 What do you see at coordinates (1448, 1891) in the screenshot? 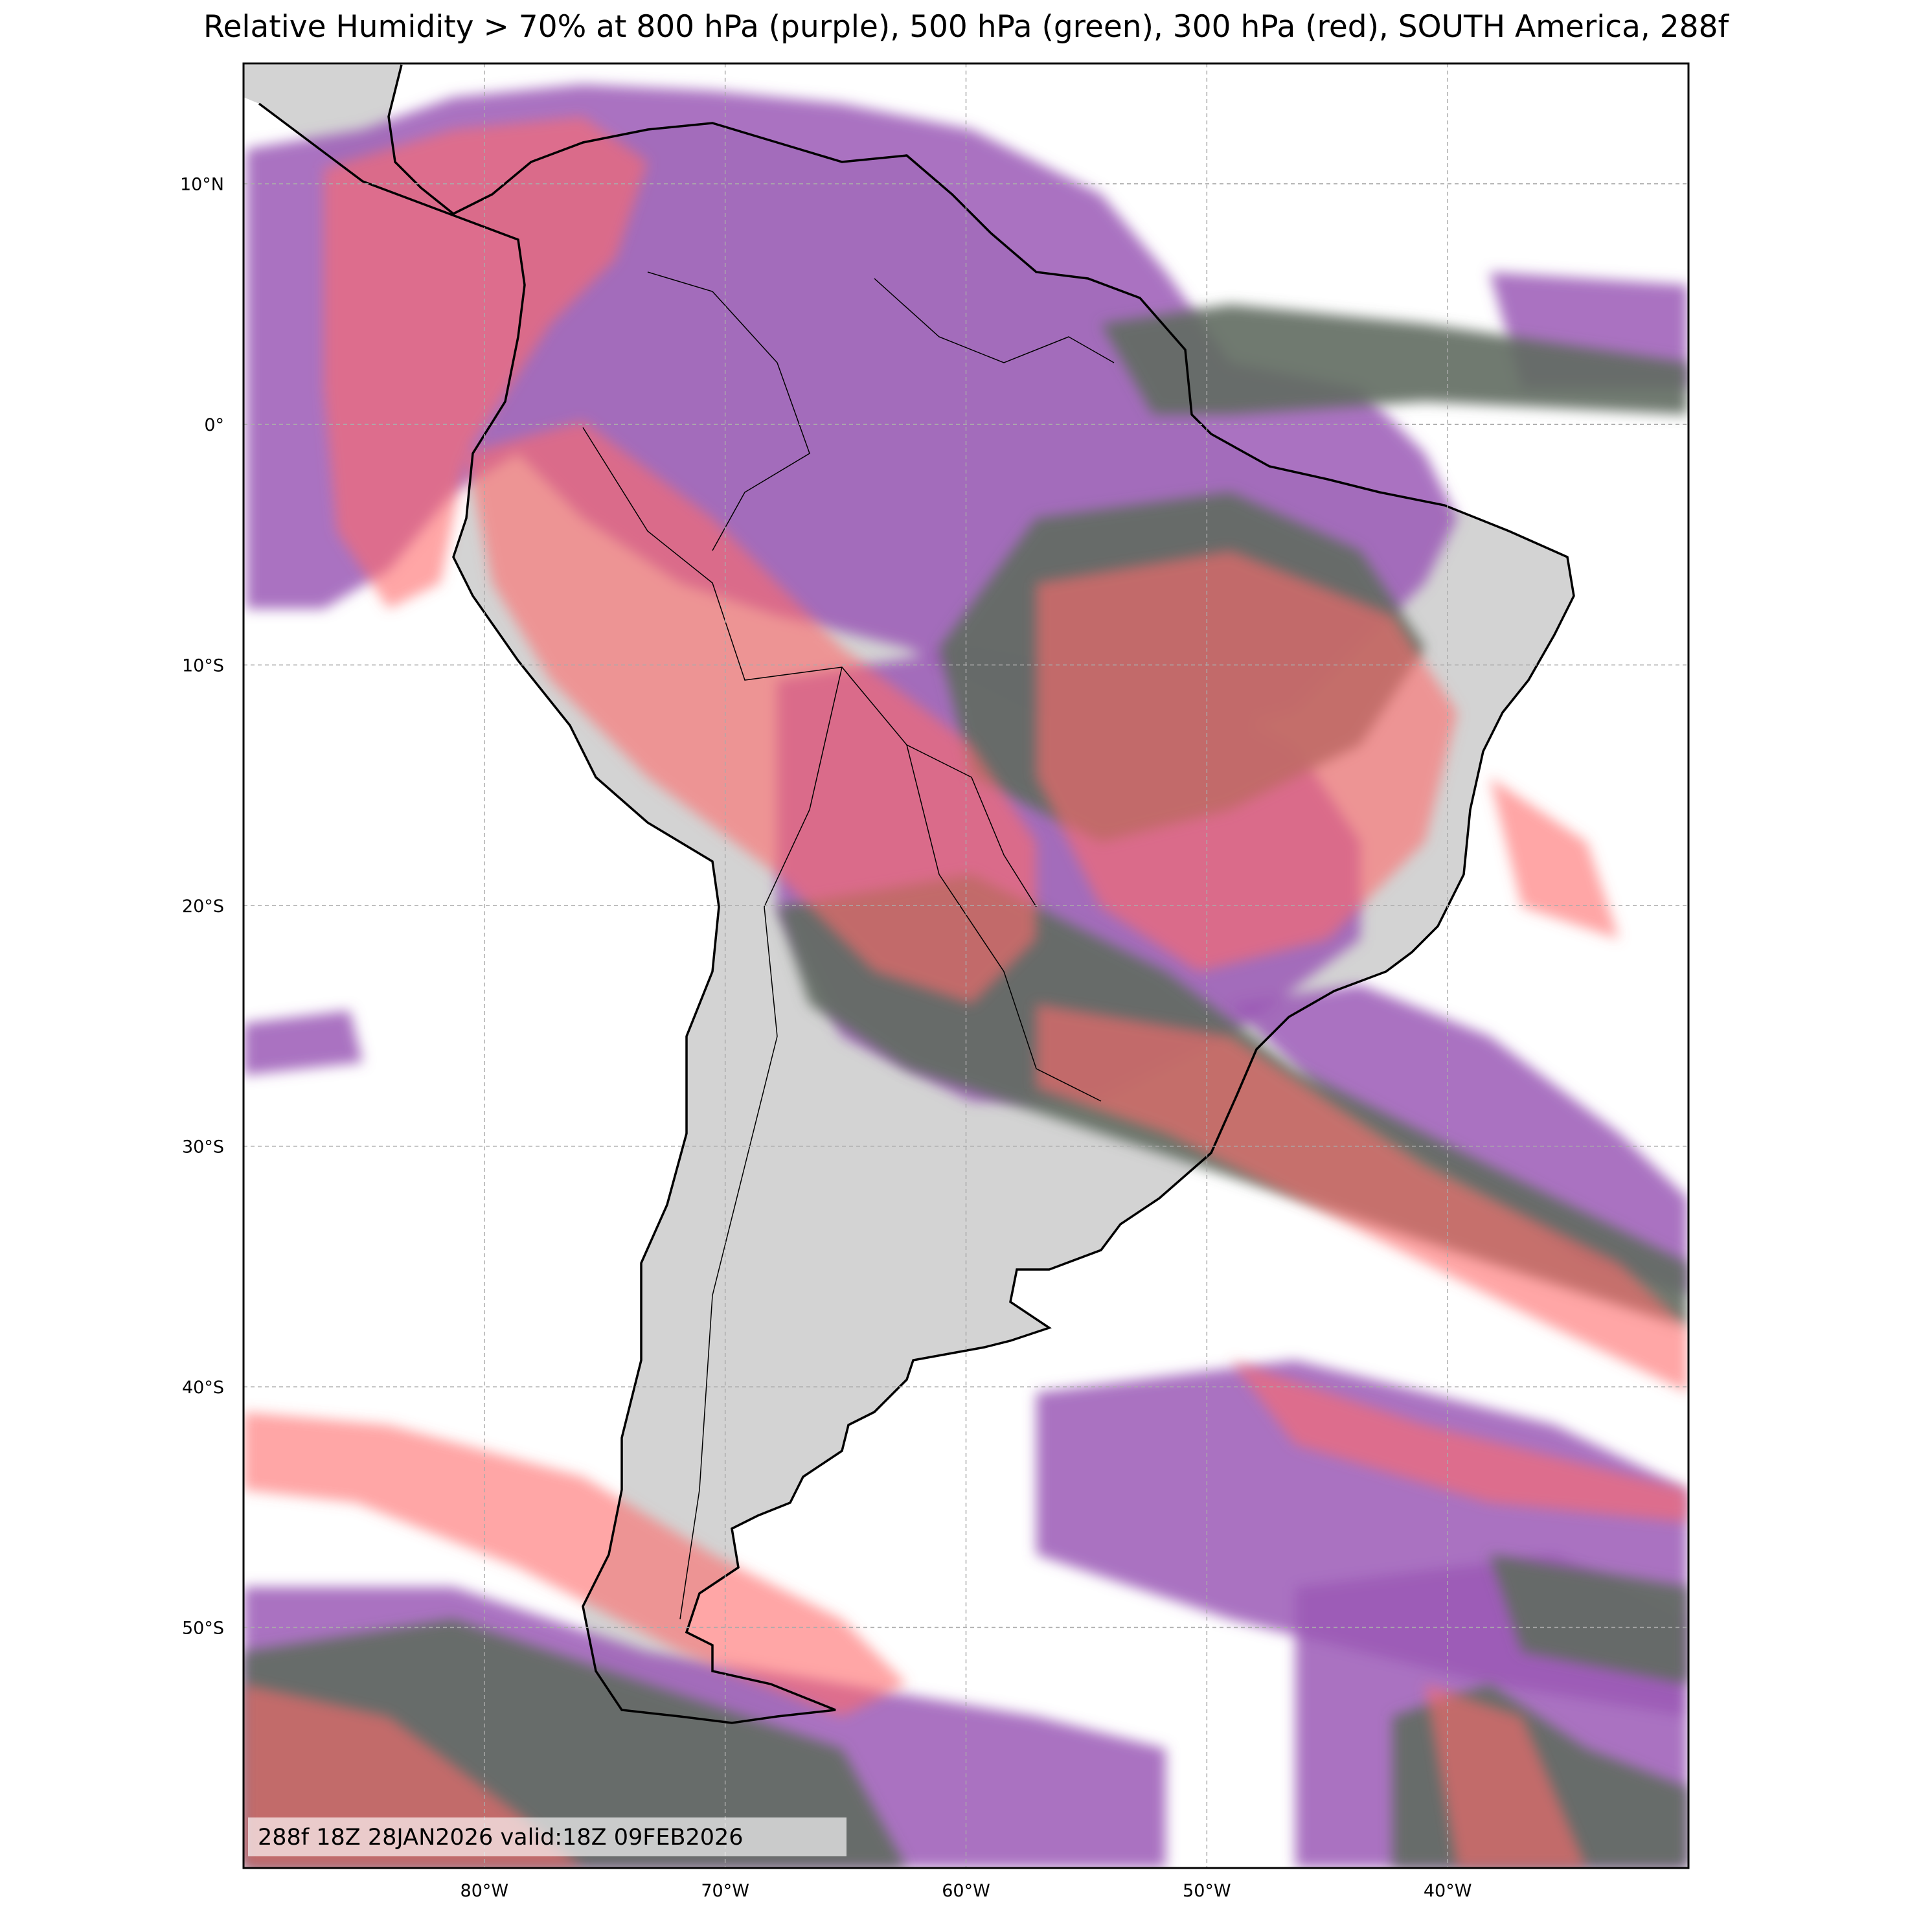
I see `lon-tick-label: 40°W` at bounding box center [1448, 1891].